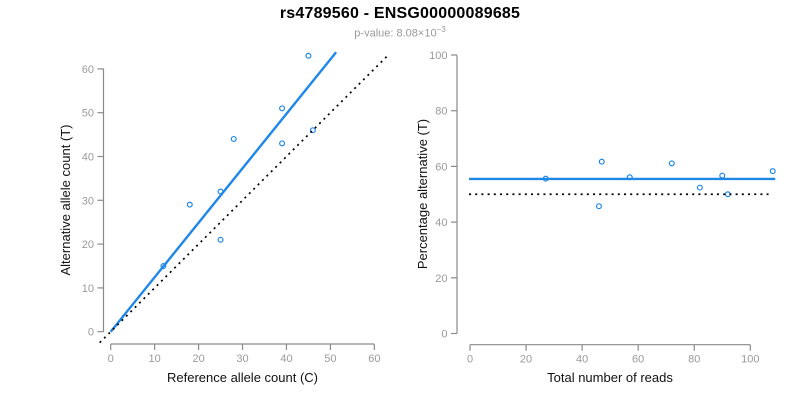 Image resolution: width=800 pixels, height=400 pixels. What do you see at coordinates (242, 359) in the screenshot?
I see `x-tick-label: 30` at bounding box center [242, 359].